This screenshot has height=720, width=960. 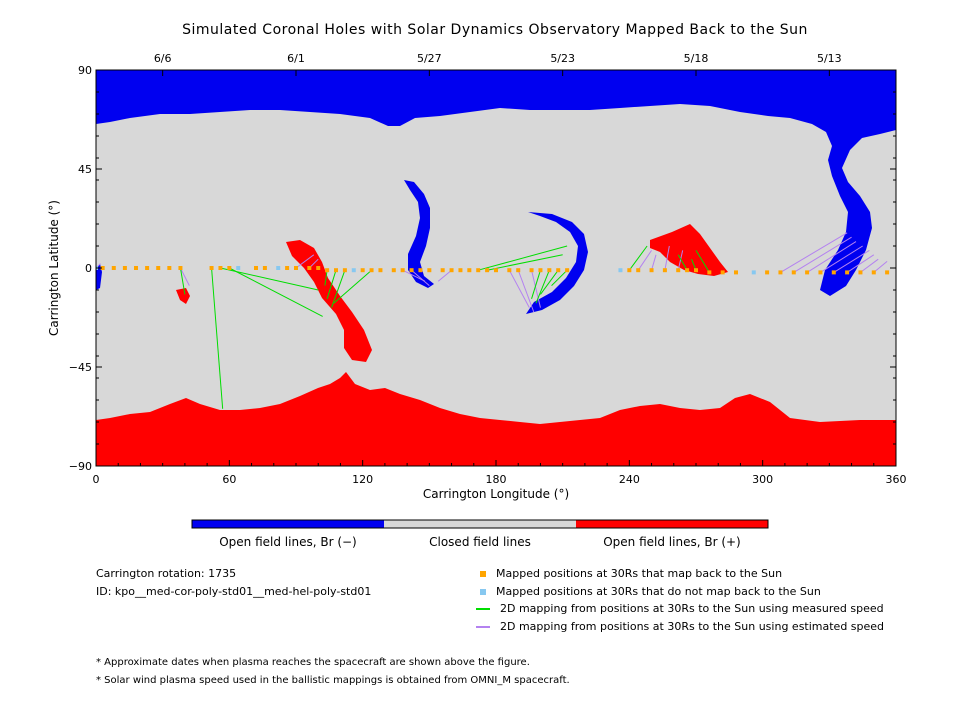 What do you see at coordinates (80, 466) in the screenshot?
I see `y-tick-label: −90` at bounding box center [80, 466].